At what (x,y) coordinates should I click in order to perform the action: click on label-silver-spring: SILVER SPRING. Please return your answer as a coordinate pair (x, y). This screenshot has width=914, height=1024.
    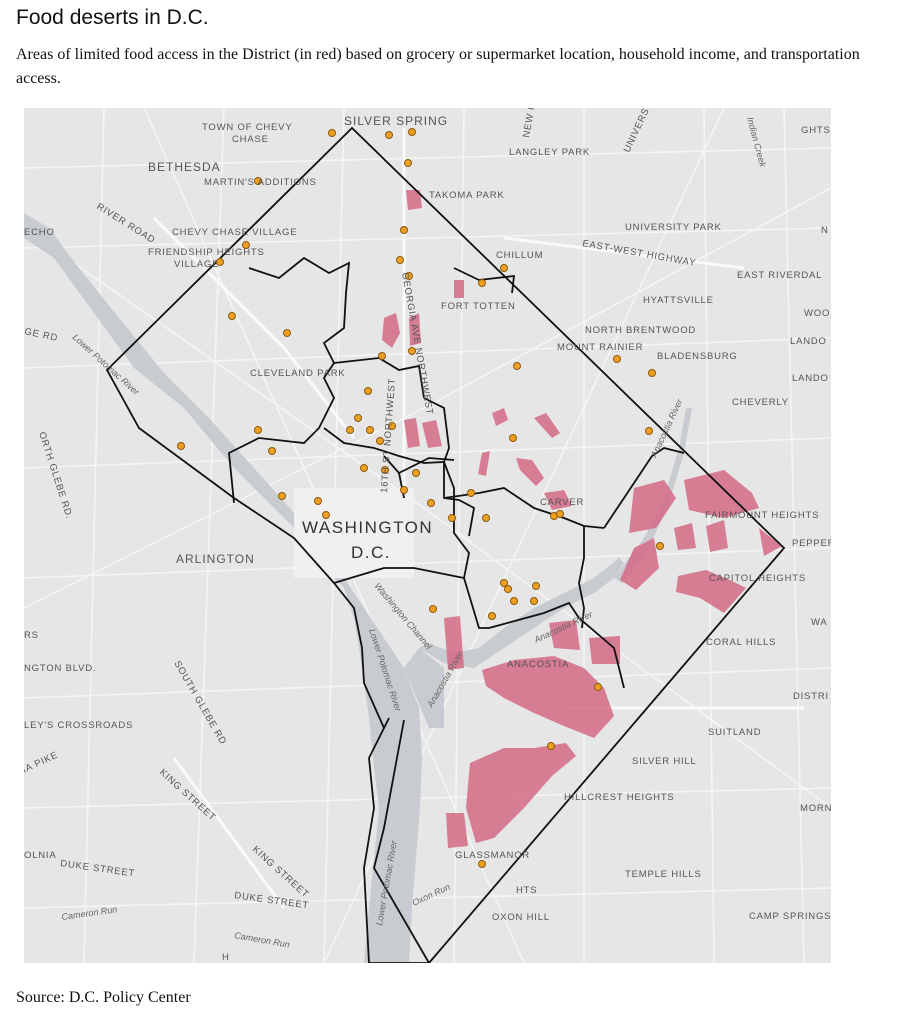
    Looking at the image, I should click on (396, 121).